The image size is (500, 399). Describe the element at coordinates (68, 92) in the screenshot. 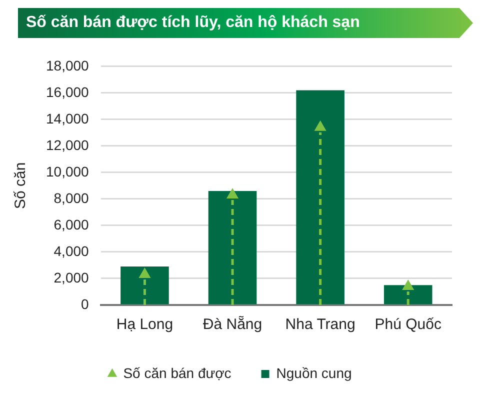

I see `y-tick-label: 16,000` at that location.